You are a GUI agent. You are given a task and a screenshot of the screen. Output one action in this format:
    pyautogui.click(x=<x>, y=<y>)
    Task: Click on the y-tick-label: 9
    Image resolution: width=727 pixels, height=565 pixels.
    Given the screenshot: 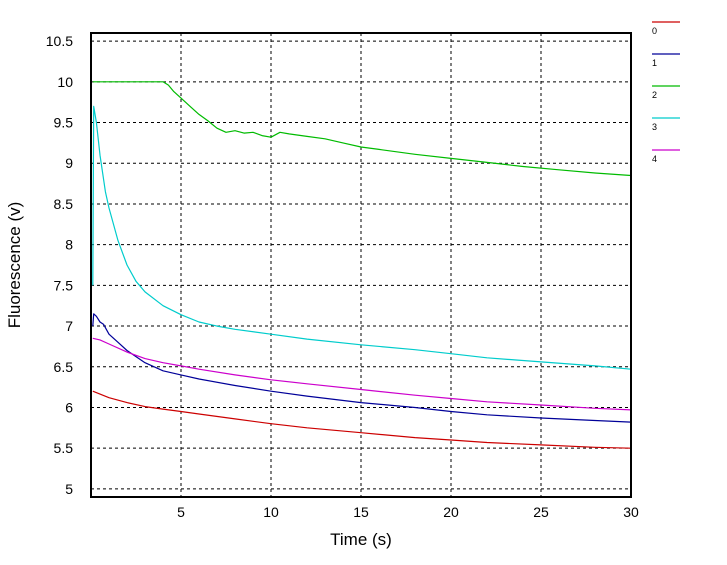 What is the action you would take?
    pyautogui.click(x=69, y=163)
    